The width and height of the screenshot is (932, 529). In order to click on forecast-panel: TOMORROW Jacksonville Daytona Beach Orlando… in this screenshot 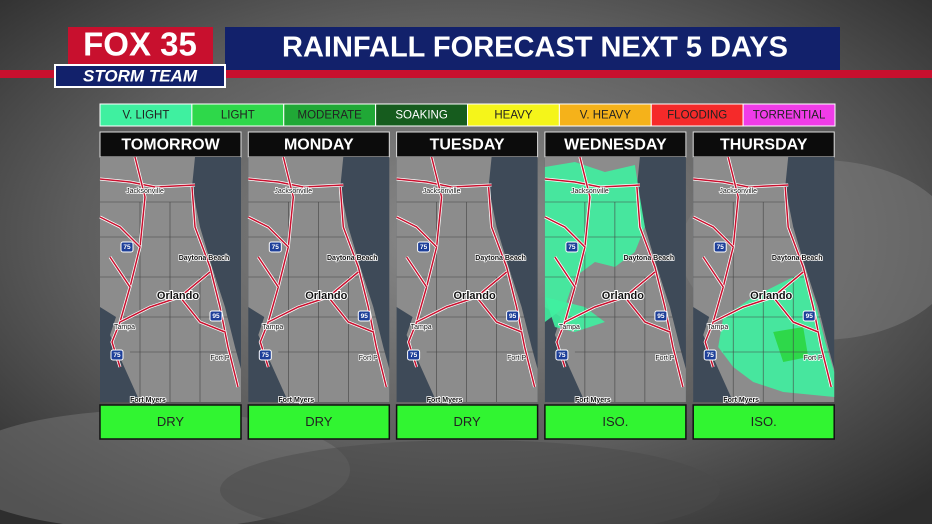, I will do `click(170, 285)`.